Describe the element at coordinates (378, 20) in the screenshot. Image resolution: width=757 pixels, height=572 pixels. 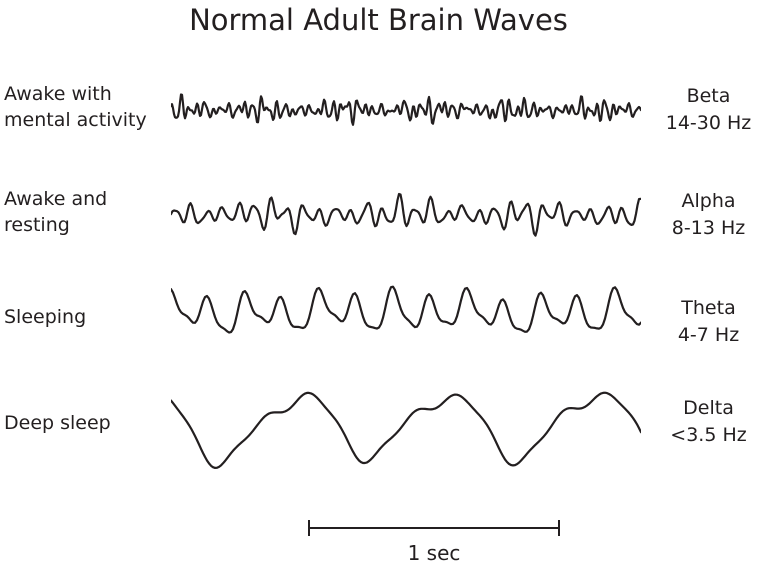
I see `figure-title: Normal Adult Brain Waves` at that location.